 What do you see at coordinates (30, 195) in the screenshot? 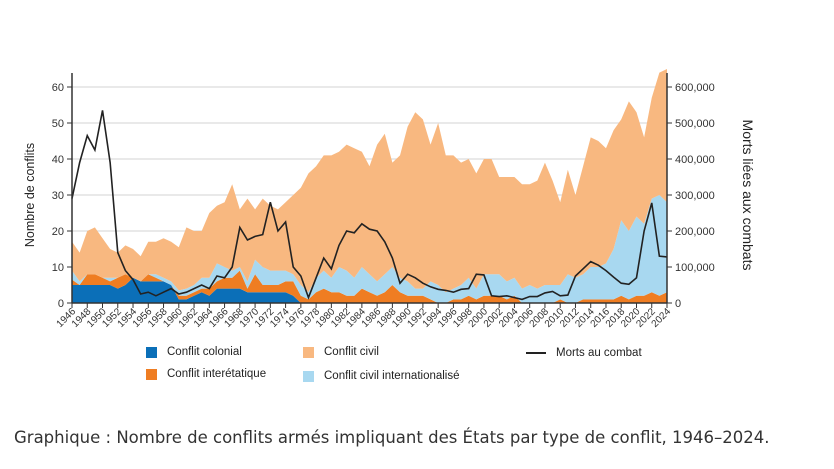
I see `y-axis-title: Nombre de conflits` at bounding box center [30, 195].